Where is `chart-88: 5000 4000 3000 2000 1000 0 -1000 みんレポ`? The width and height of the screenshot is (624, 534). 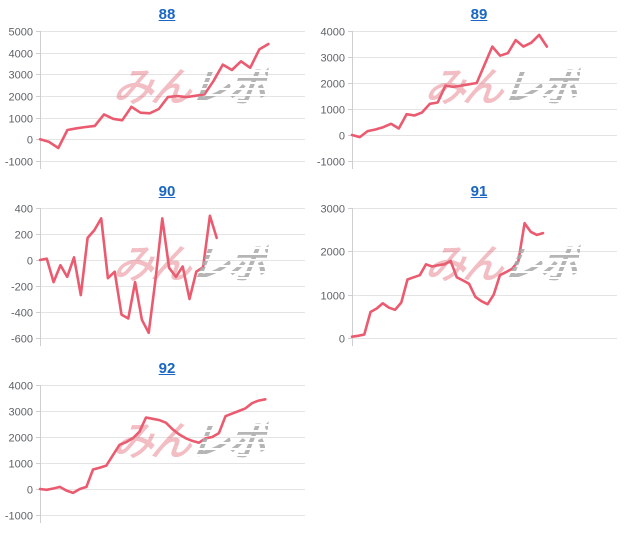 chart-88: 5000 4000 3000 2000 1000 0 -1000 みんレポ is located at coordinates (156, 100).